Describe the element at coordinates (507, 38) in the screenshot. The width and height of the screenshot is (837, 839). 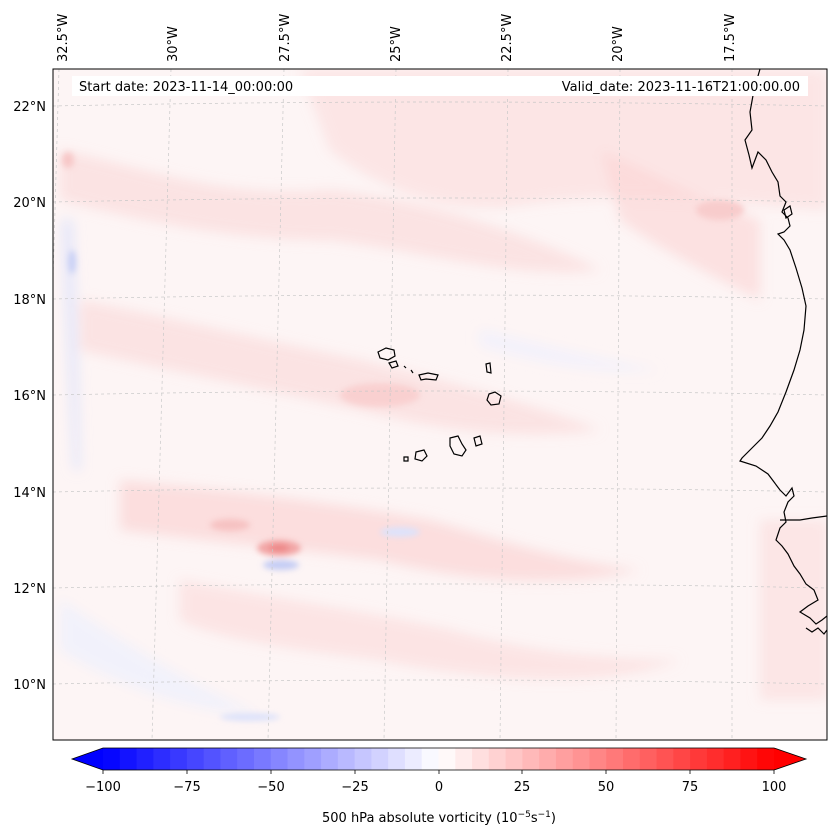
I see `longitude-label: 22.5°W` at that location.